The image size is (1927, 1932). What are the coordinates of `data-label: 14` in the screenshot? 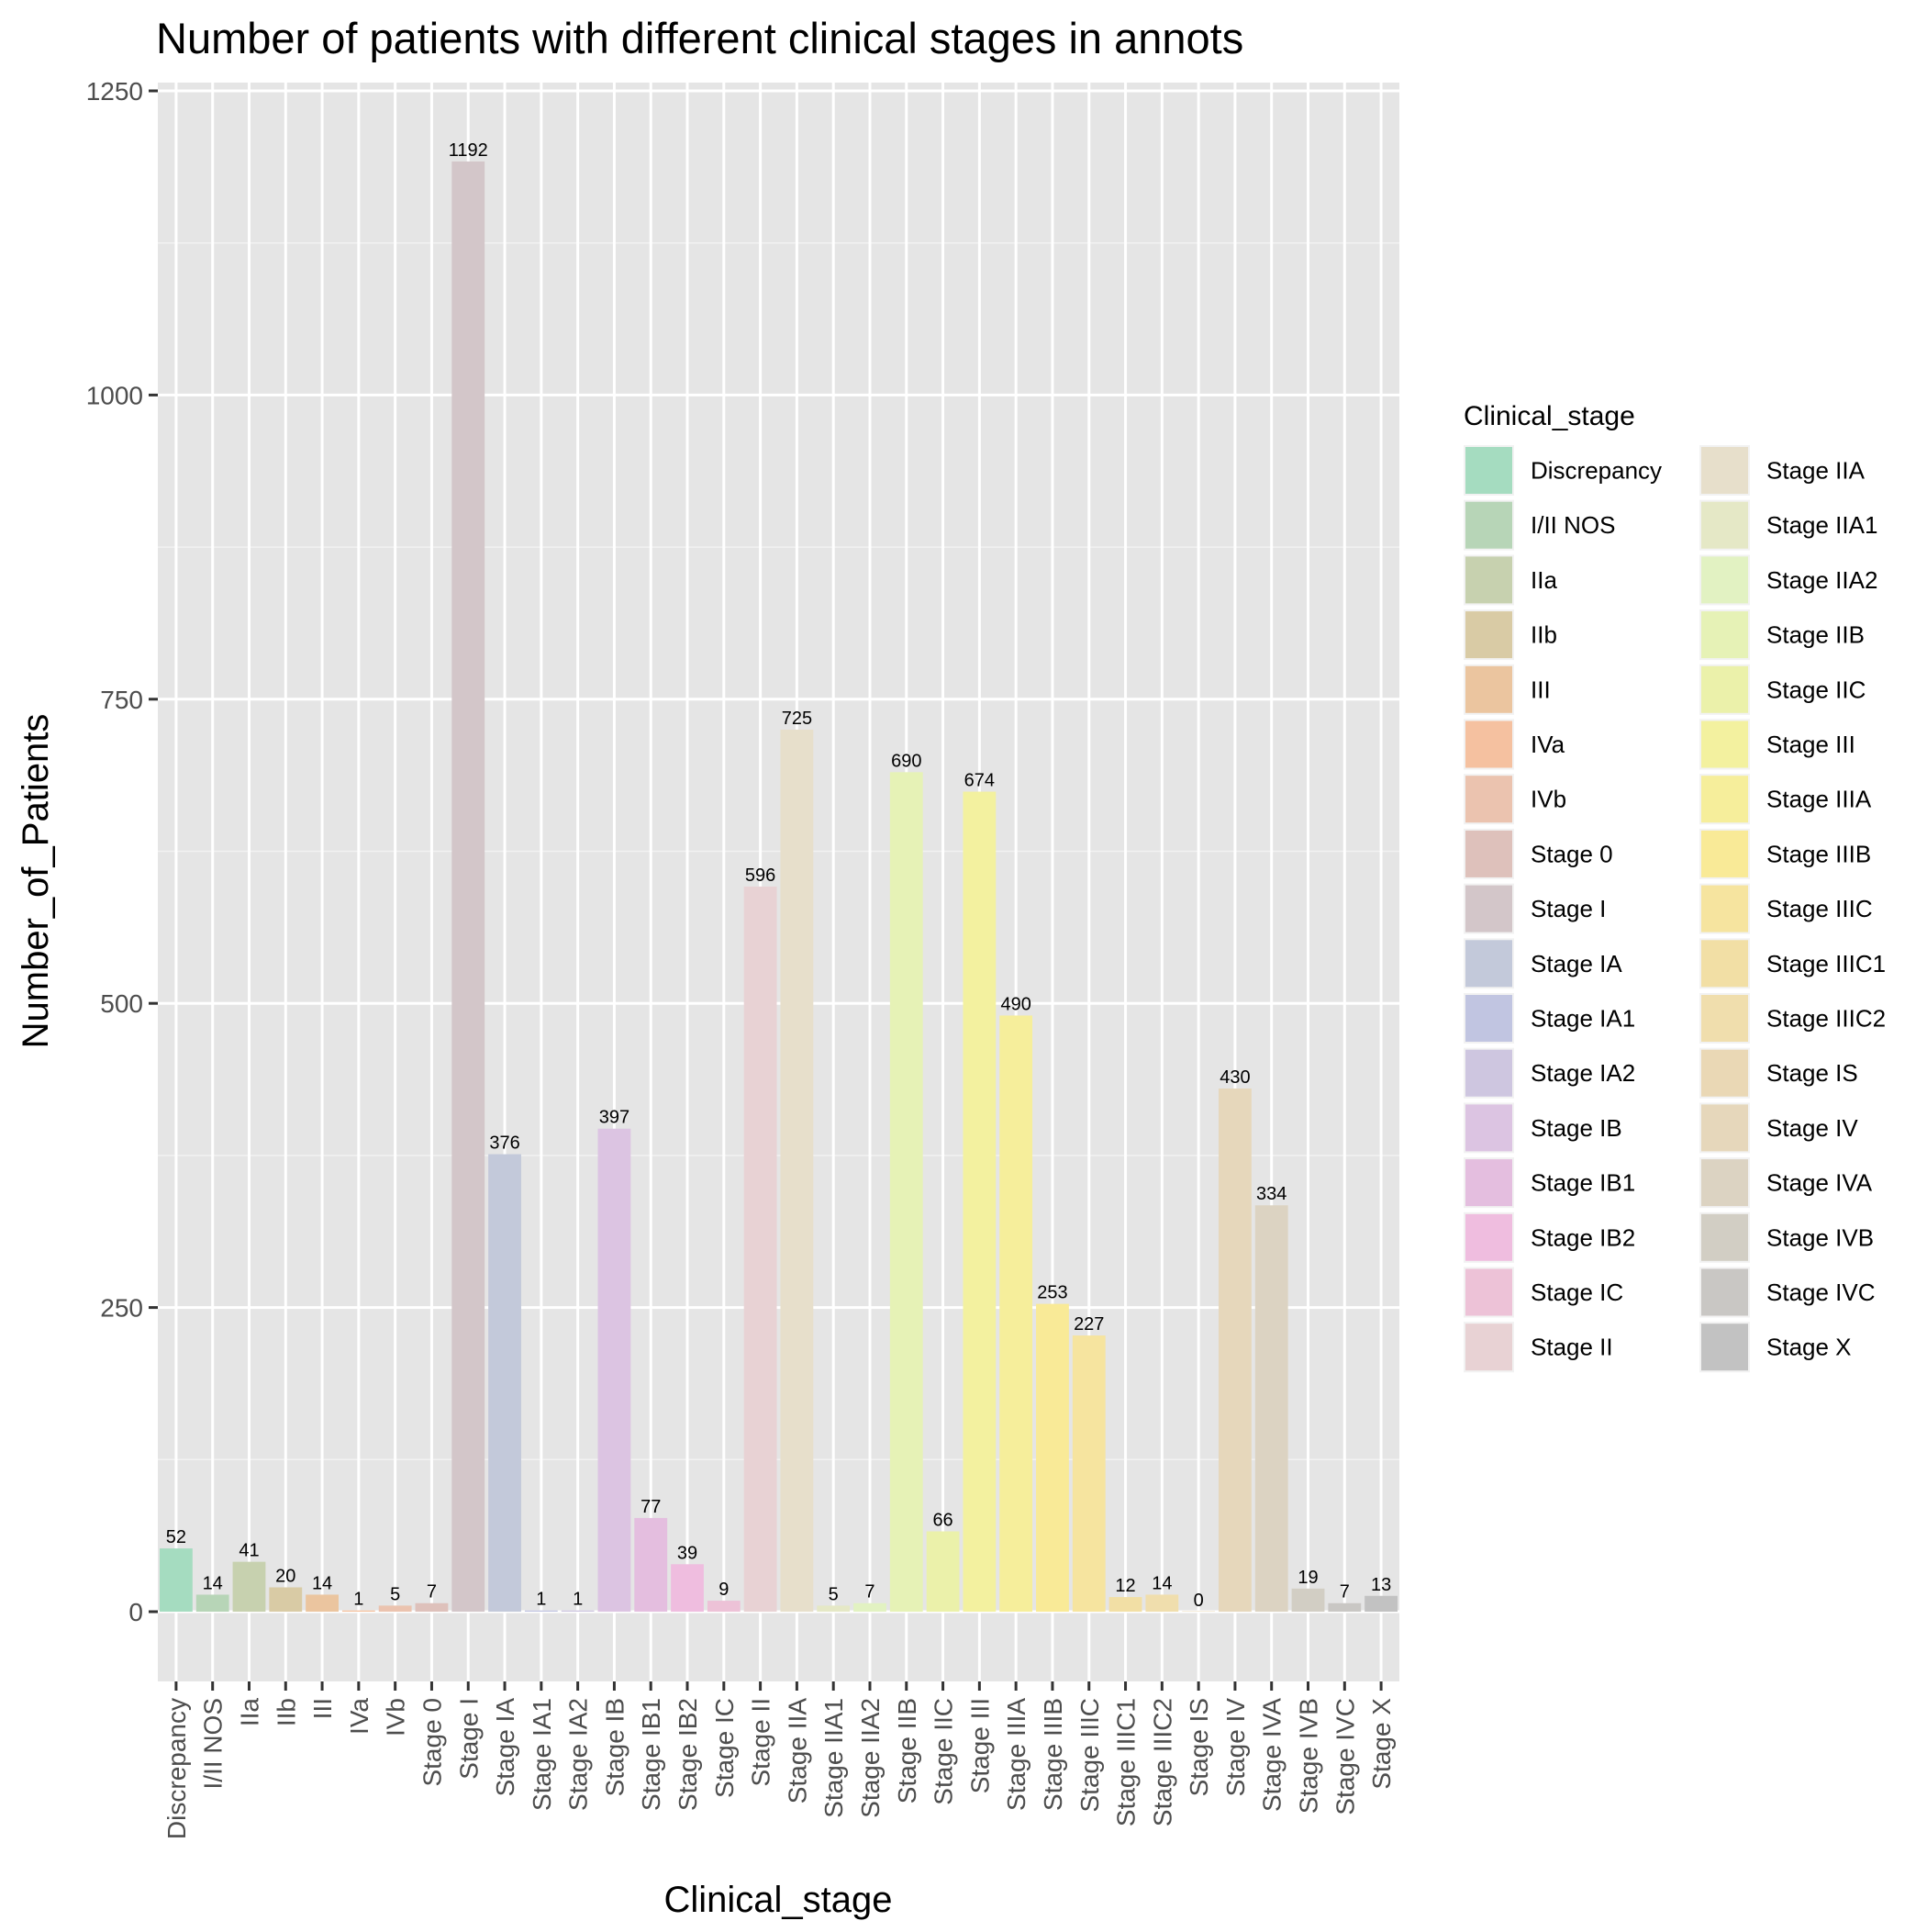 It's located at (1162, 1583).